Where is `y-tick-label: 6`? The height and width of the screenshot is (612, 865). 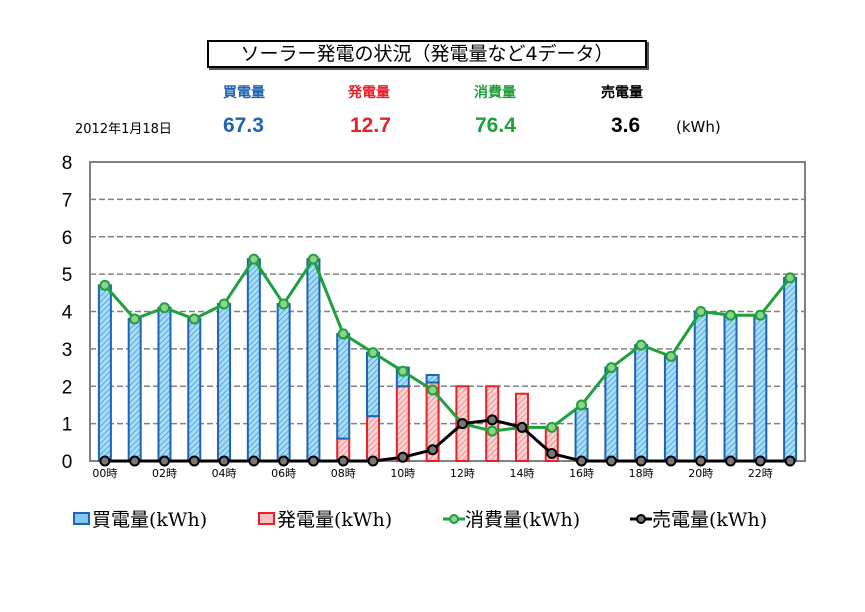
y-tick-label: 6 is located at coordinates (67, 238).